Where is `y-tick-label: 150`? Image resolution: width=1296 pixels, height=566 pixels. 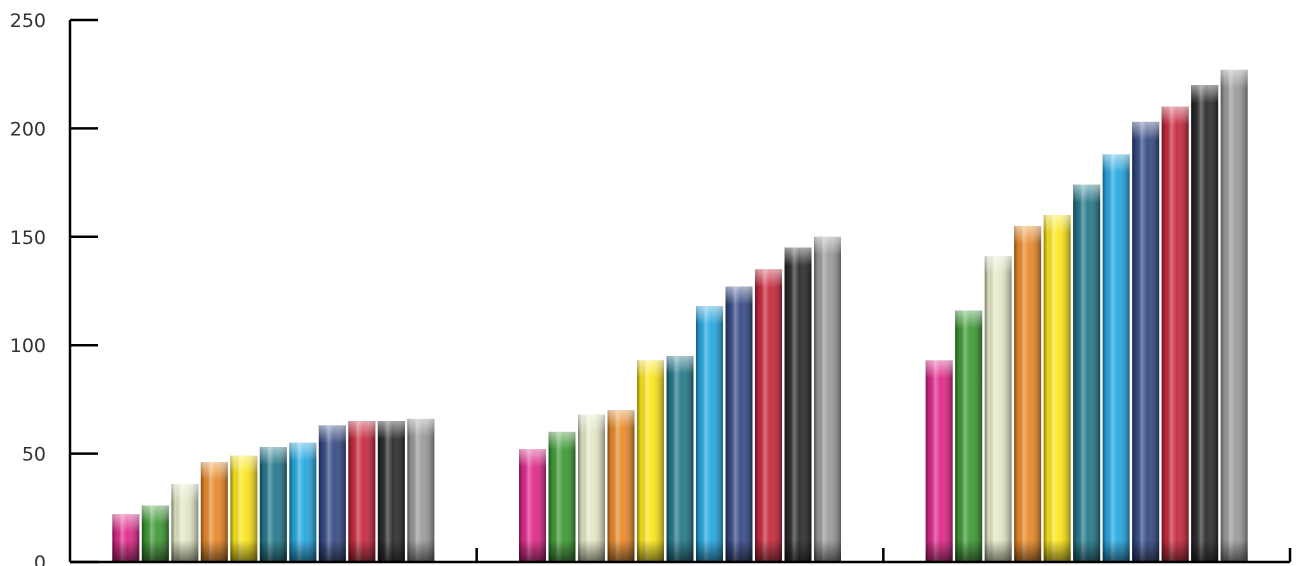
y-tick-label: 150 is located at coordinates (28, 238).